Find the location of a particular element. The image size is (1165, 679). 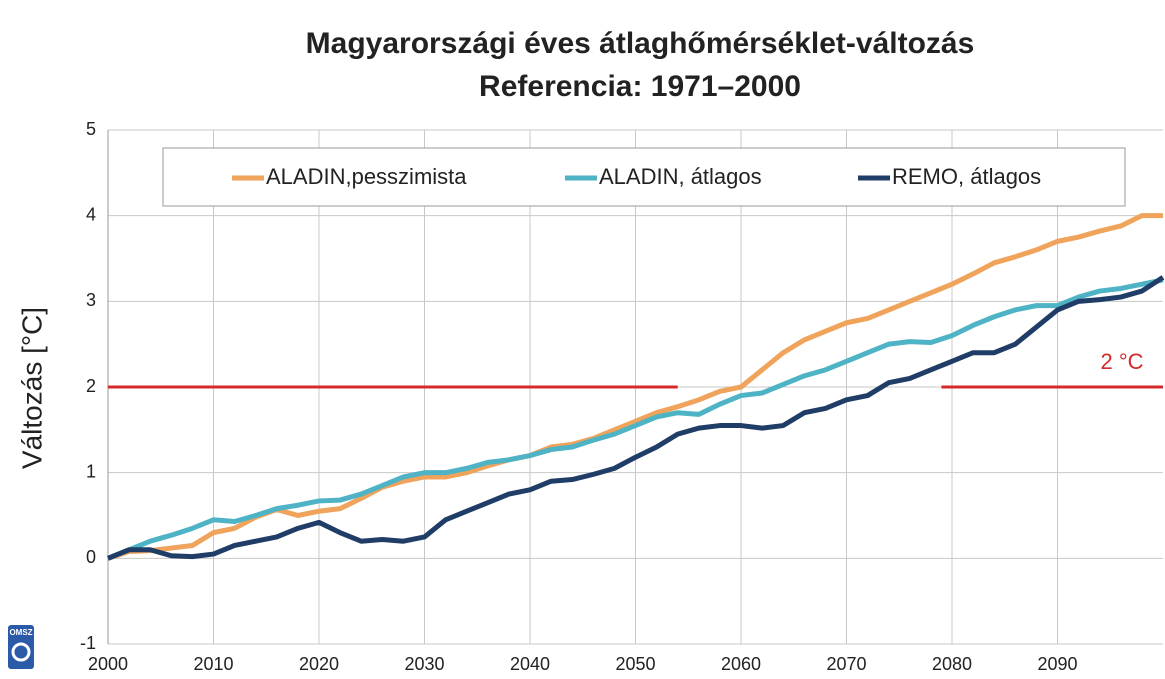

x-tick-label: 2000 is located at coordinates (108, 664).